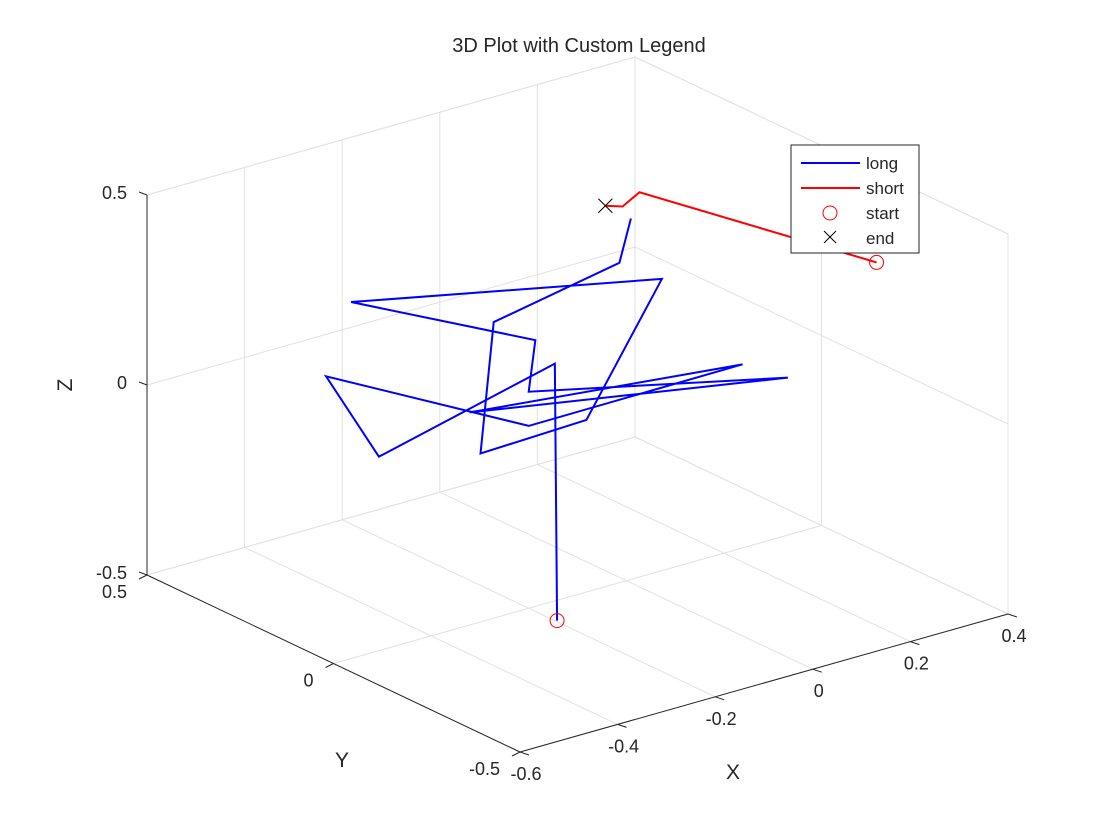 The image size is (1120, 840). I want to click on x-tick-label: 0.2, so click(916, 664).